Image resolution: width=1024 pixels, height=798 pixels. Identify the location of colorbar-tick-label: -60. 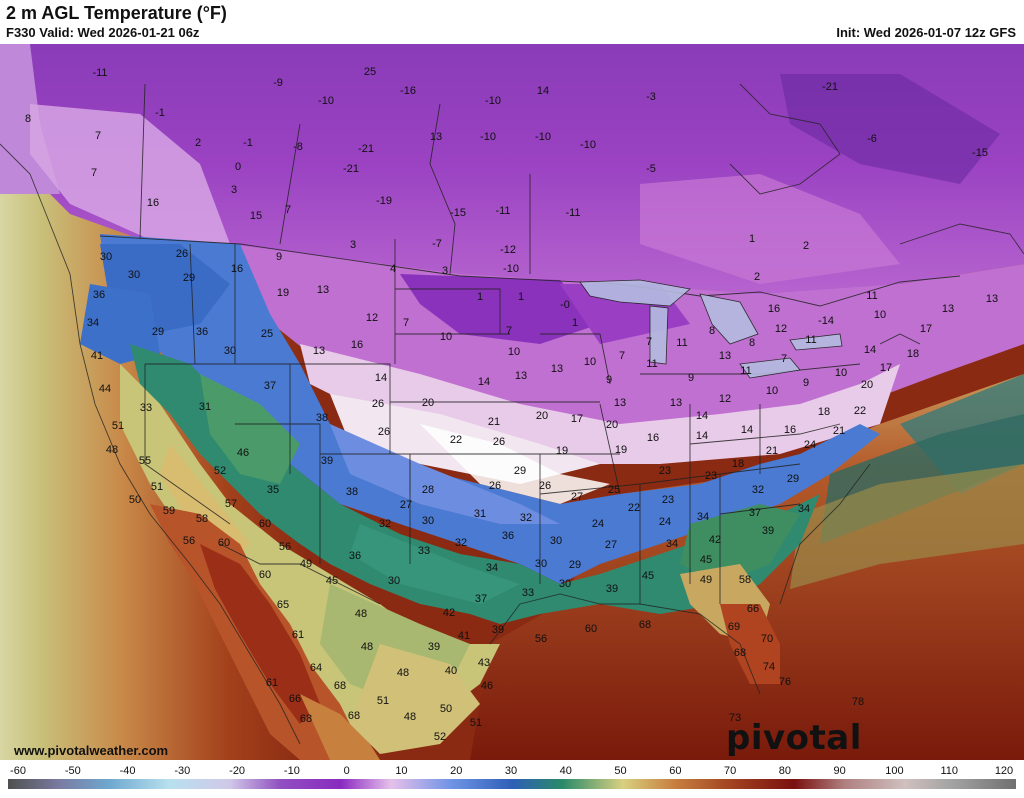
(18, 771).